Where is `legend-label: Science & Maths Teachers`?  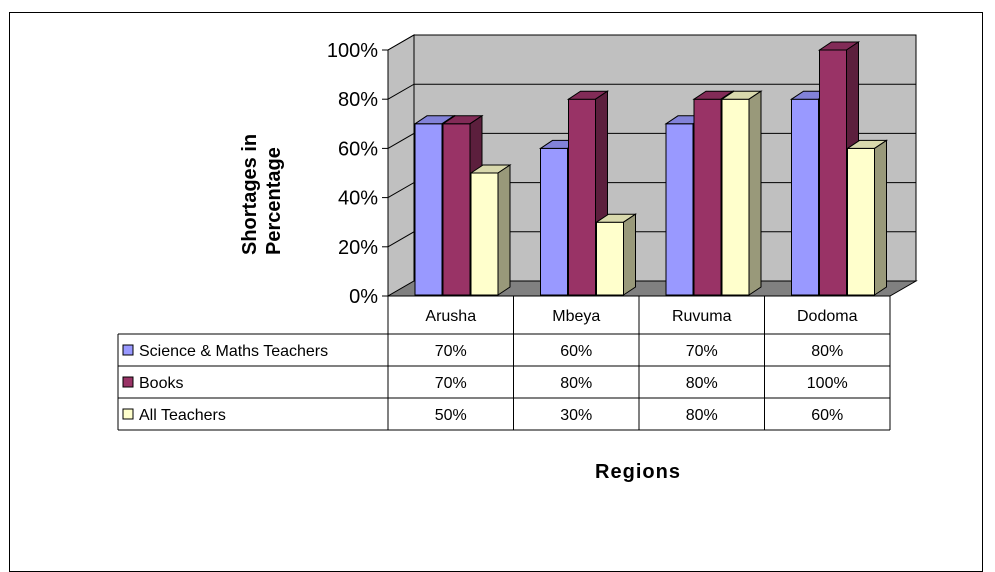
legend-label: Science & Maths Teachers is located at coordinates (233, 351).